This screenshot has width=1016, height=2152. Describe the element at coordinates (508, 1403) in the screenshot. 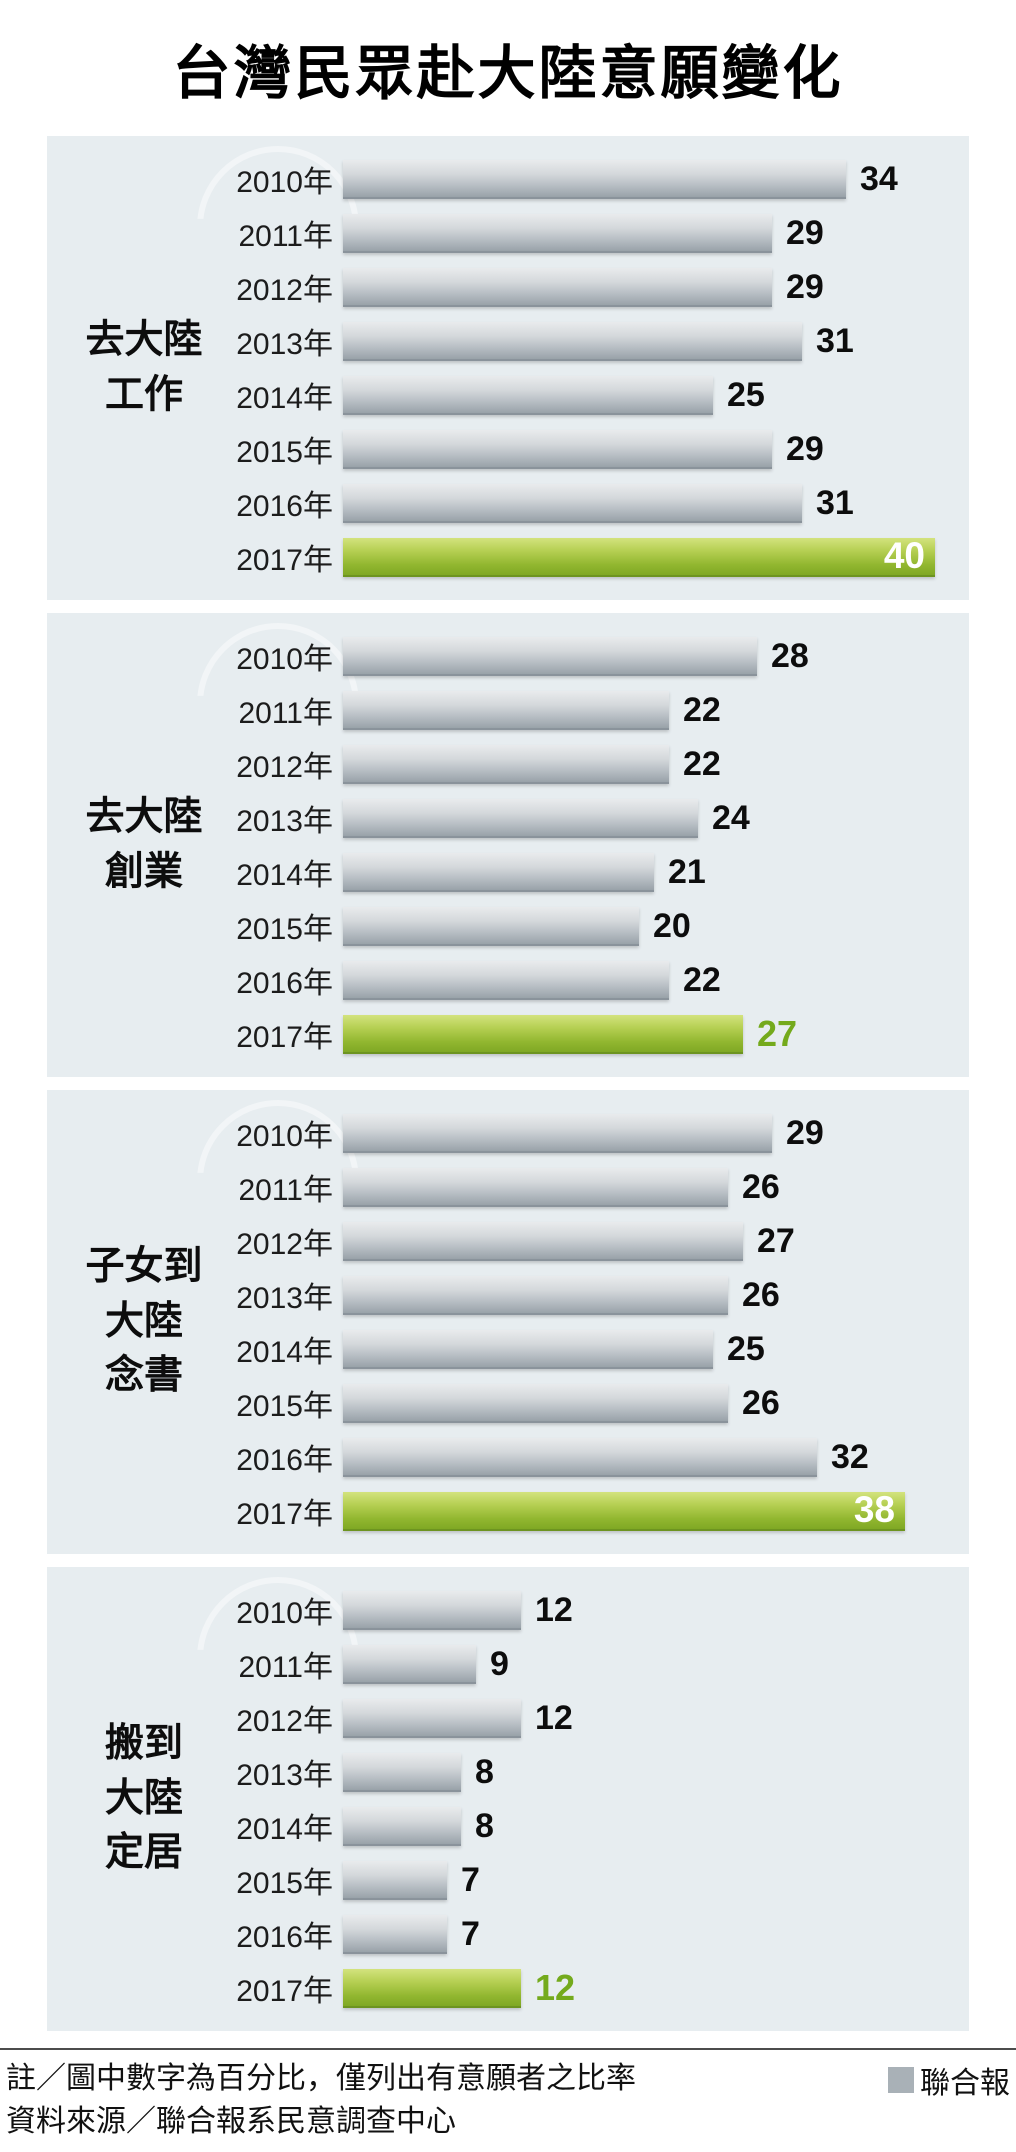

I see `bar-row: 2015年 26` at that location.